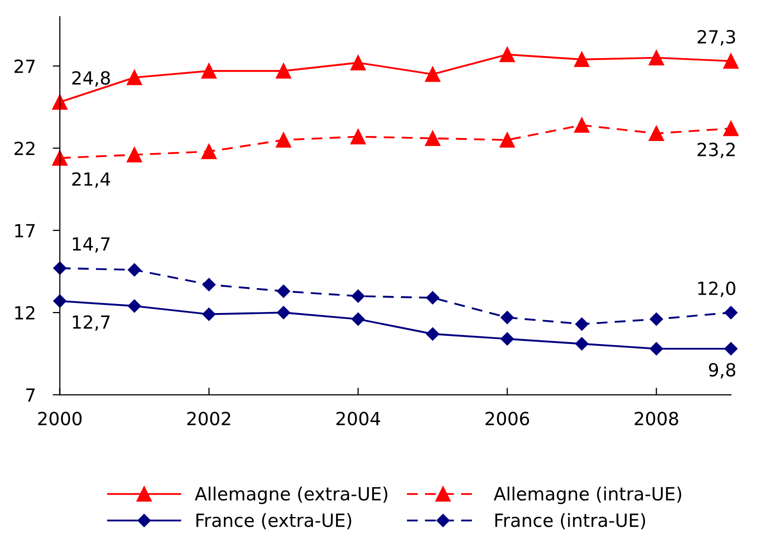  I want to click on x-tick-label: 2000, so click(60, 419).